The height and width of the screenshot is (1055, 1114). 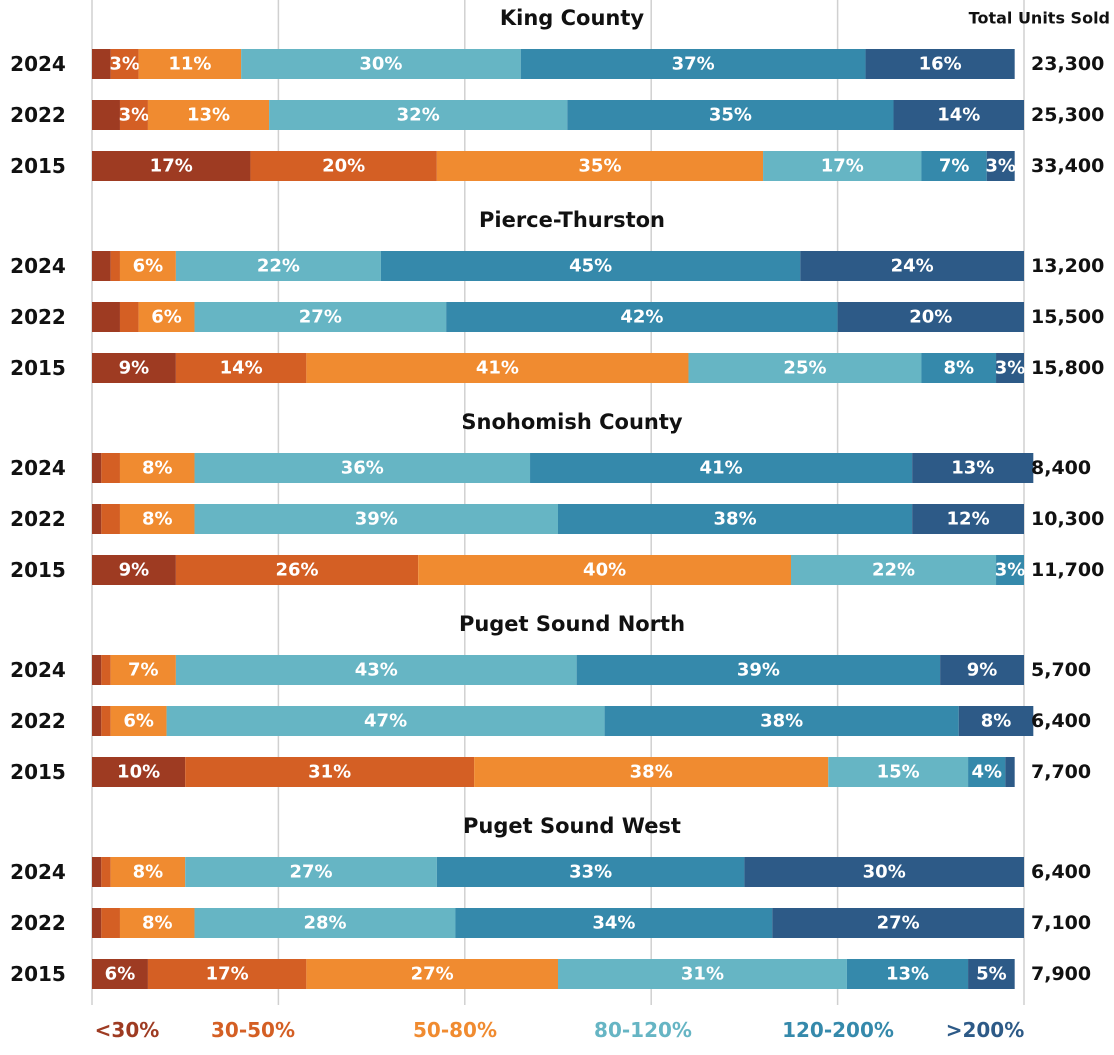 What do you see at coordinates (1061, 974) in the screenshot?
I see `total-label: 7,900` at bounding box center [1061, 974].